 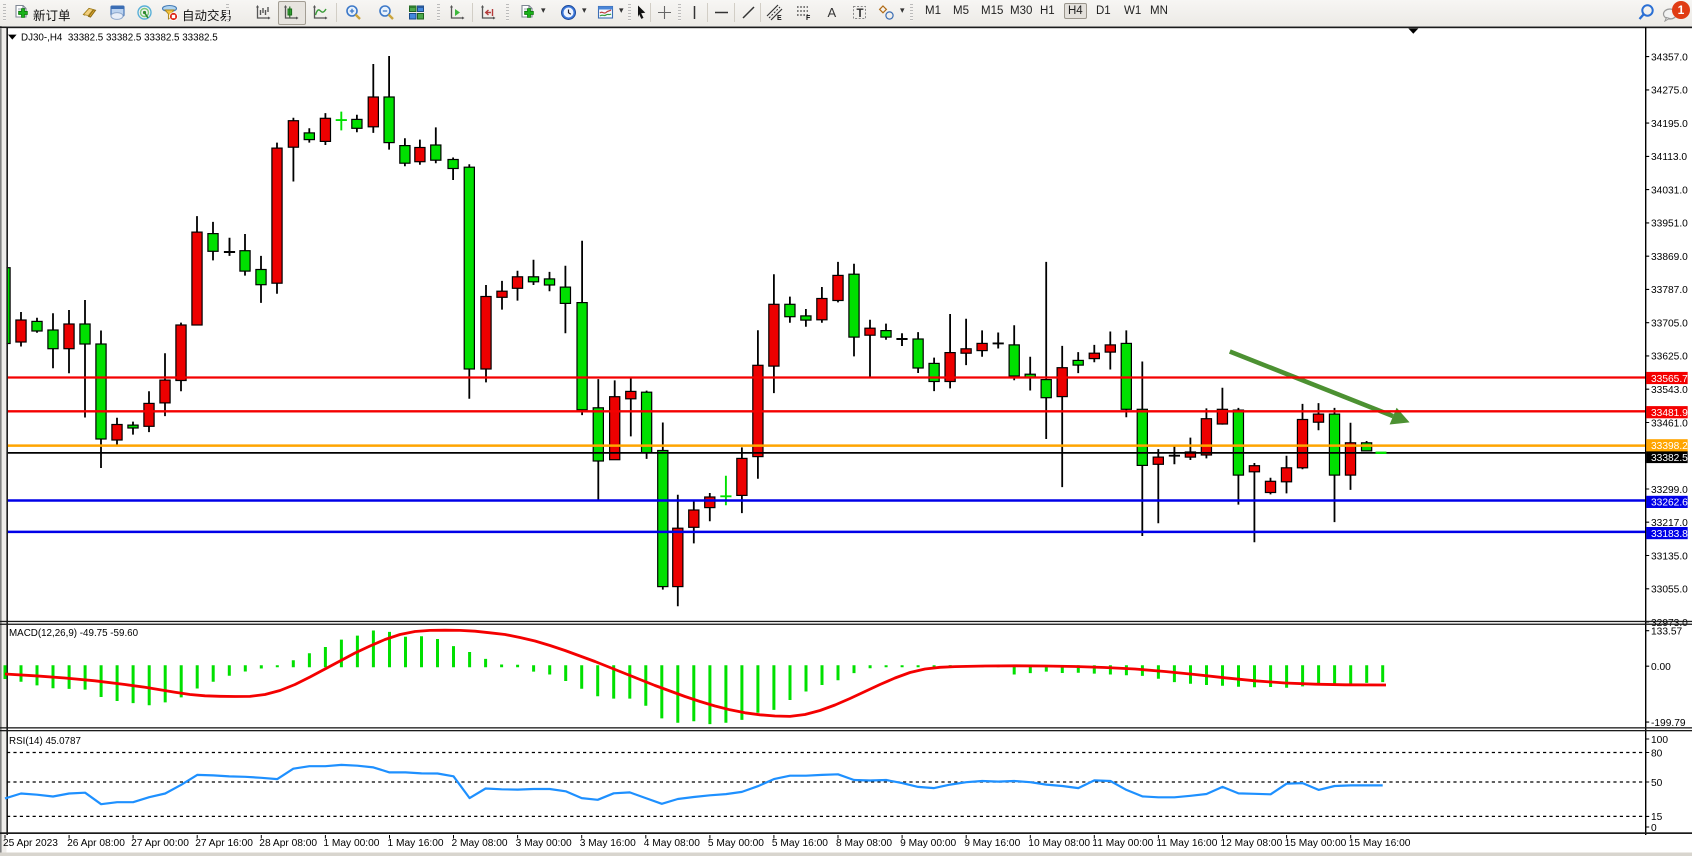 I want to click on svg-text: 28 Apr 08:00, so click(x=288, y=843).